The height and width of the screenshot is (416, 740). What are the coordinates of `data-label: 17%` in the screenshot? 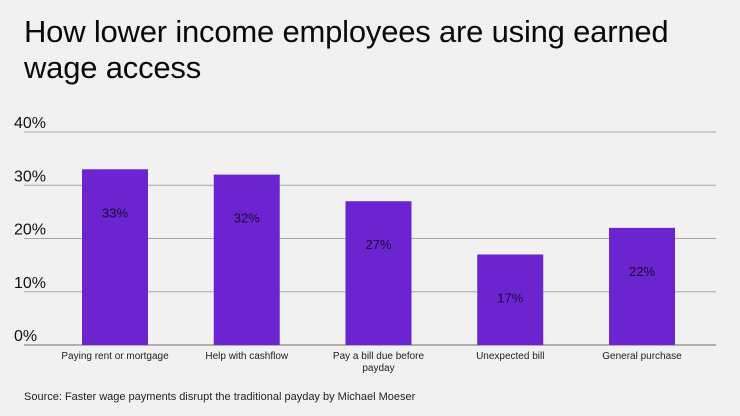 It's located at (510, 297).